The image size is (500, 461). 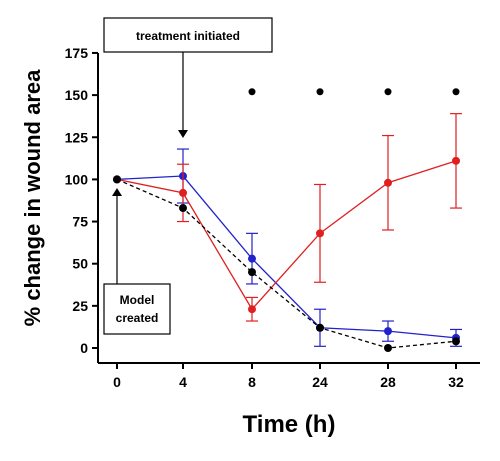 What do you see at coordinates (456, 382) in the screenshot?
I see `x-tick-label: 32` at bounding box center [456, 382].